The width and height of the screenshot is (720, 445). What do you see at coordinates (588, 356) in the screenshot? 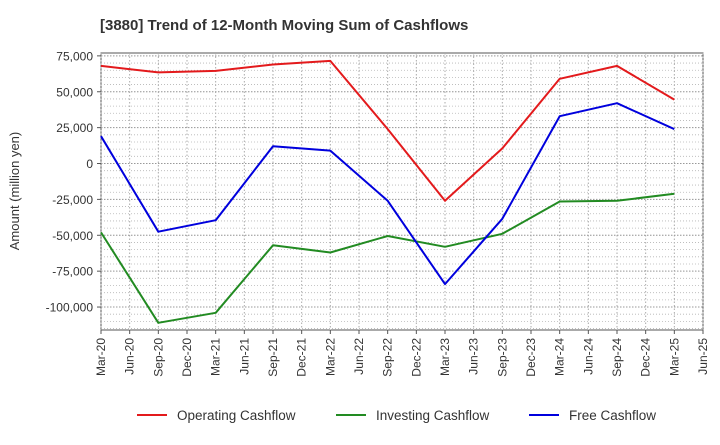
I see `x-tick-label: Jun-24` at bounding box center [588, 356].